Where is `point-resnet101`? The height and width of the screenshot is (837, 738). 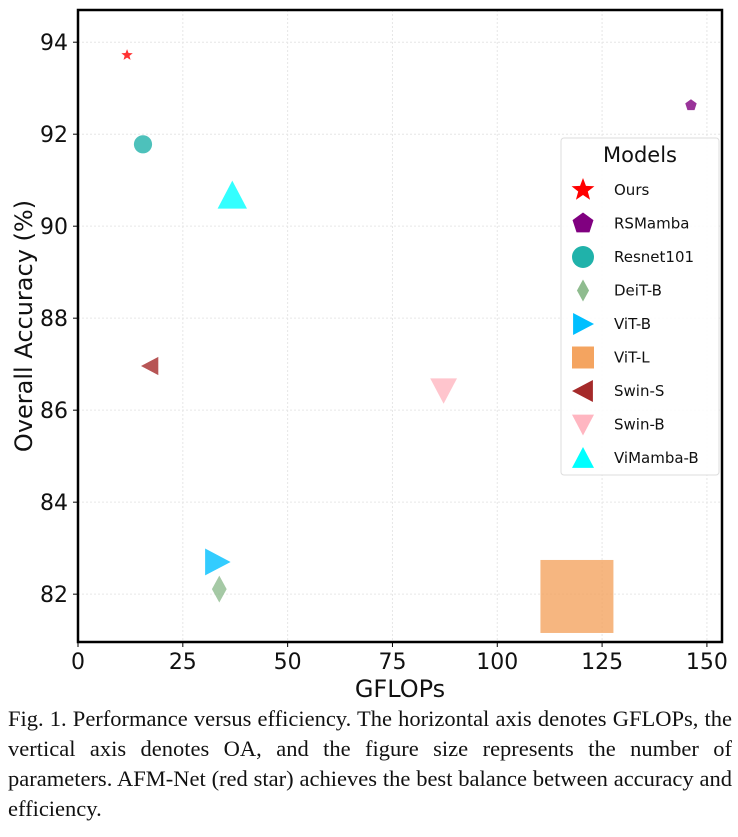
point-resnet101 is located at coordinates (143, 144).